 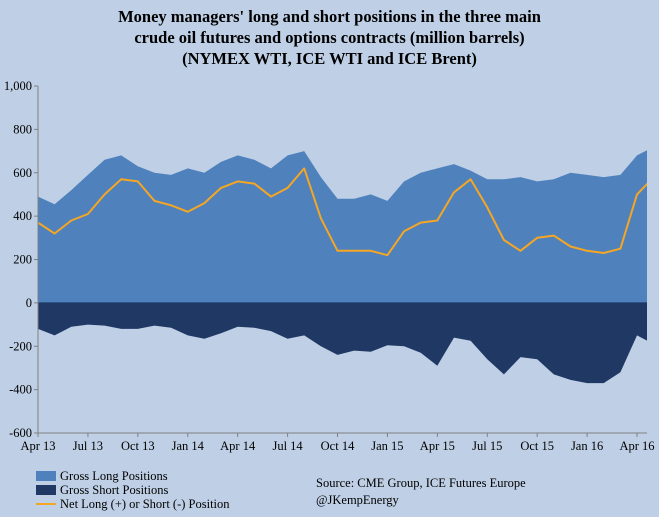 What do you see at coordinates (238, 446) in the screenshot?
I see `x-tick-label: Apr 14` at bounding box center [238, 446].